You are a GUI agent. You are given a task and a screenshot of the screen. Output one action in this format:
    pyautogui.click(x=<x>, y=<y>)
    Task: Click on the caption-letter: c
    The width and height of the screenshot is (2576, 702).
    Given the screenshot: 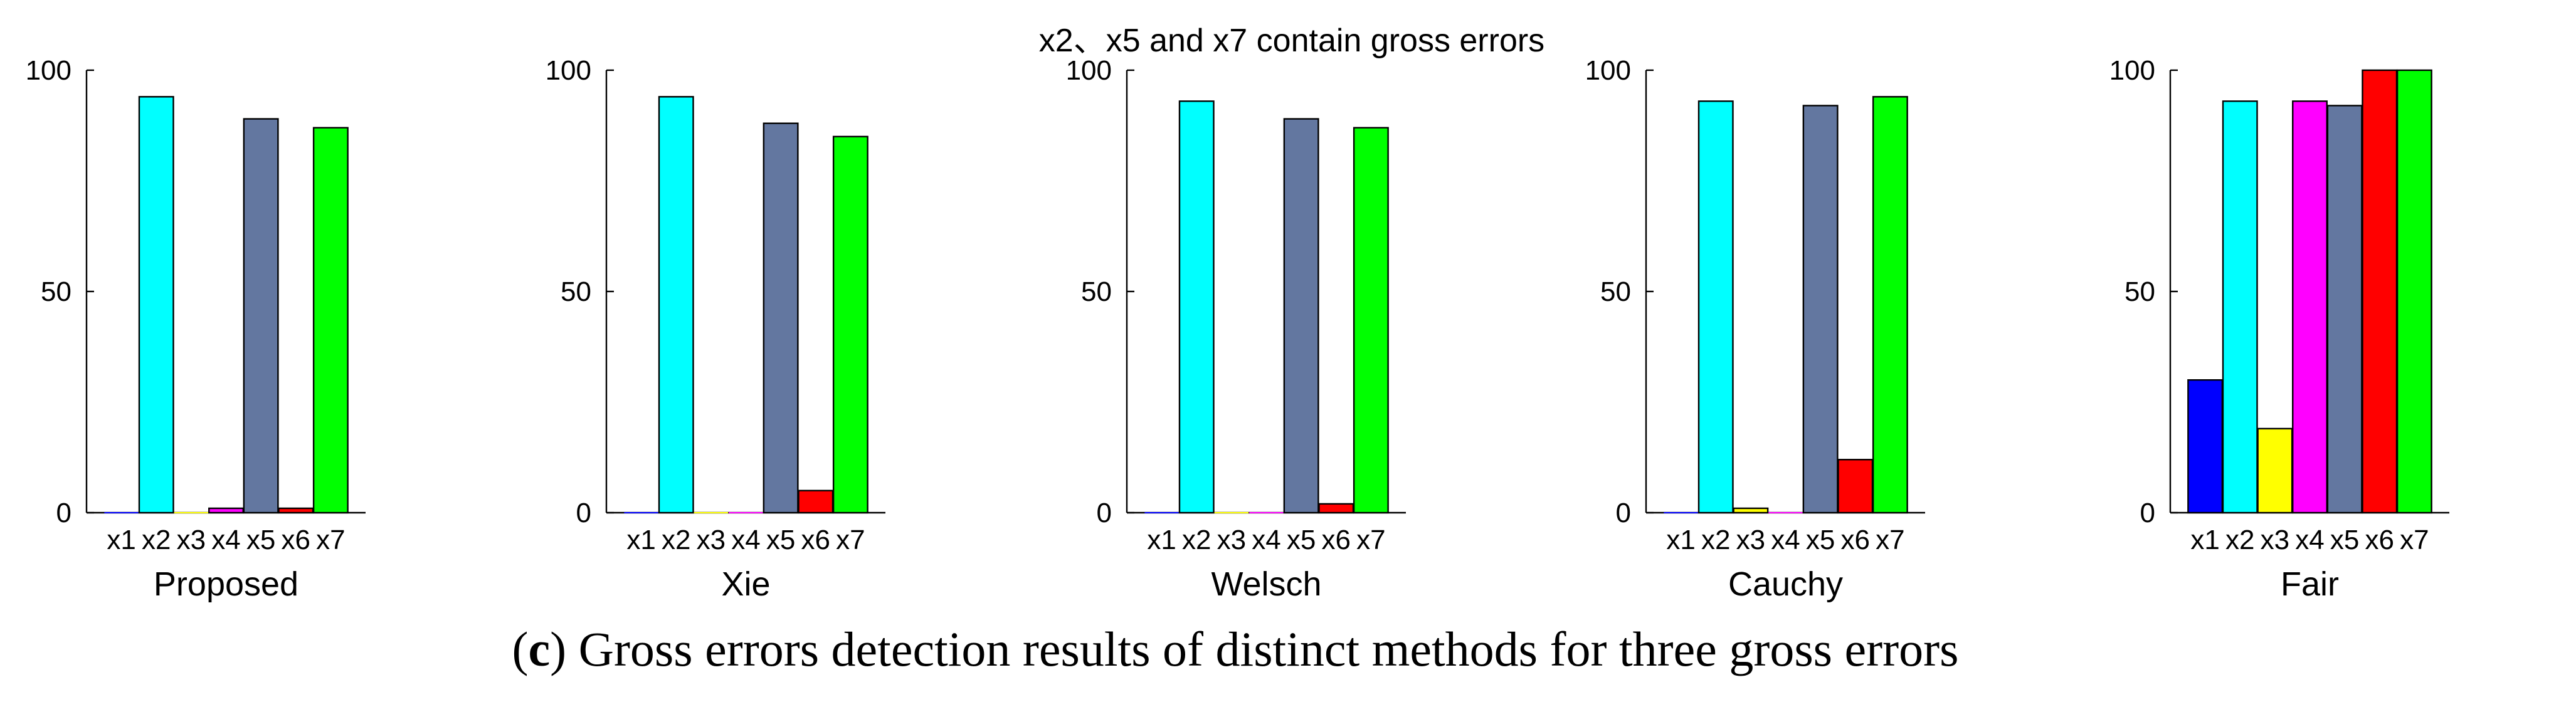 What is the action you would take?
    pyautogui.click(x=540, y=649)
    